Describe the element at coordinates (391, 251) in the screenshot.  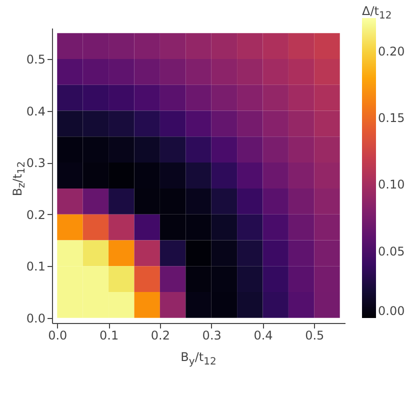
I see `color-bar-label: 0.05` at that location.